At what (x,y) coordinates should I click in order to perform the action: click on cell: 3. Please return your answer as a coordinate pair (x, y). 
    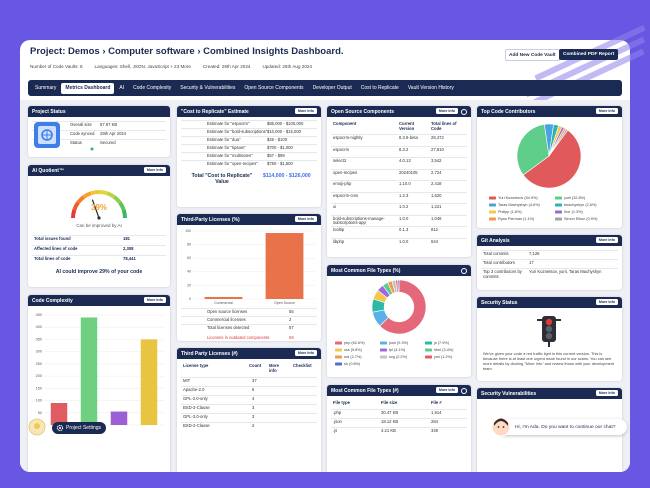
    Looking at the image, I should click on (253, 416).